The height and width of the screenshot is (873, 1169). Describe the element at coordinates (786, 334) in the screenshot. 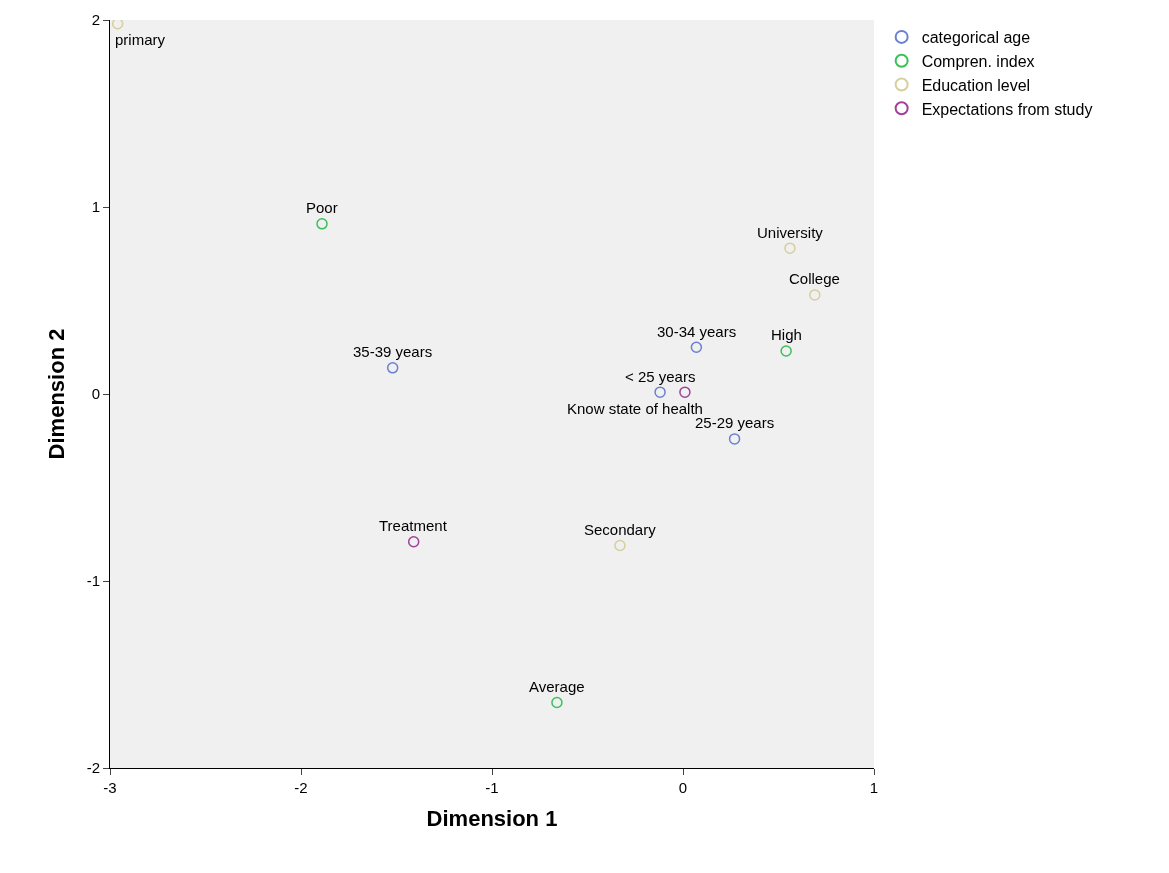

I see `annotation: High` at that location.